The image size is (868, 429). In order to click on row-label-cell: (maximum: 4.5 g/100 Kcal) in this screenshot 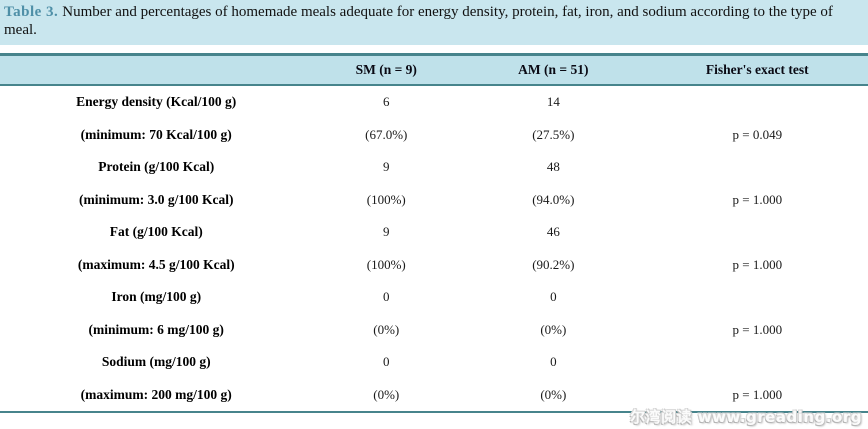, I will do `click(156, 264)`.